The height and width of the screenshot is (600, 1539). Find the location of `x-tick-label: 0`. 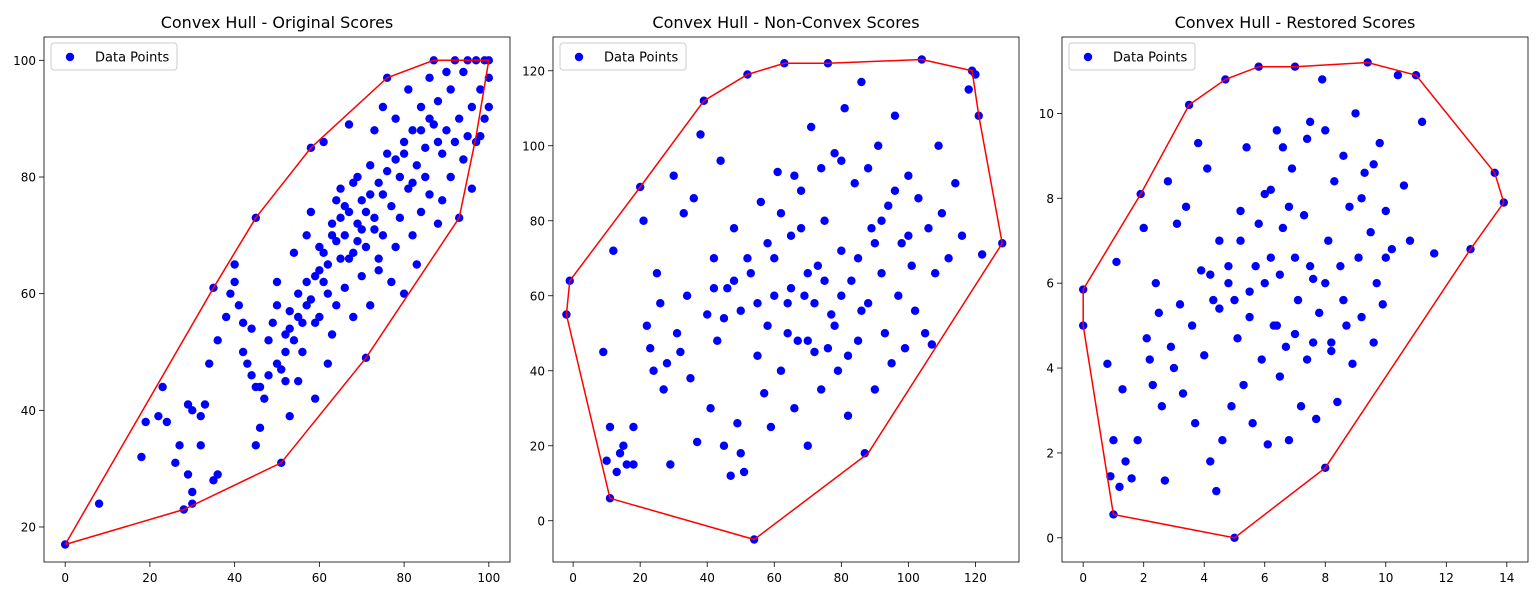

x-tick-label: 0 is located at coordinates (1083, 578).